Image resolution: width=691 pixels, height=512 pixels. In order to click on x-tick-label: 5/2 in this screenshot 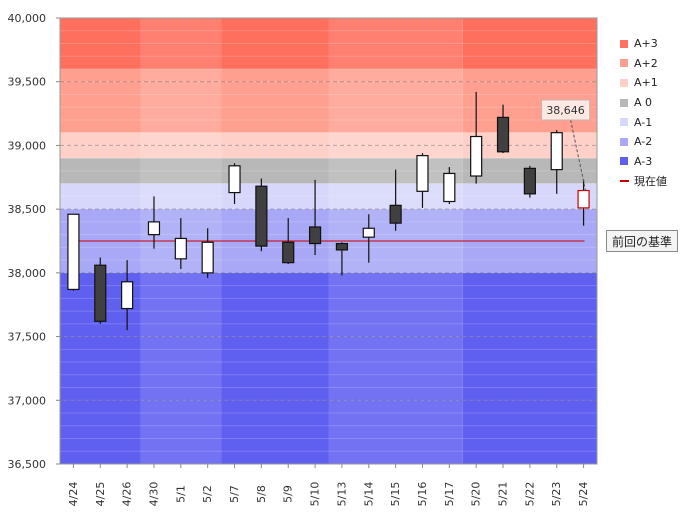, I will do `click(207, 494)`.